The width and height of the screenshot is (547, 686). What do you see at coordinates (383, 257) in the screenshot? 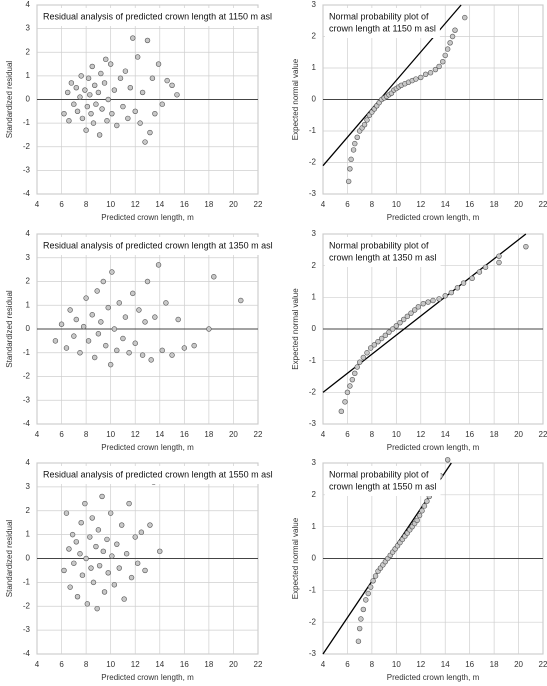
I see `chart-title: crown length at 1350 m asl` at bounding box center [383, 257].